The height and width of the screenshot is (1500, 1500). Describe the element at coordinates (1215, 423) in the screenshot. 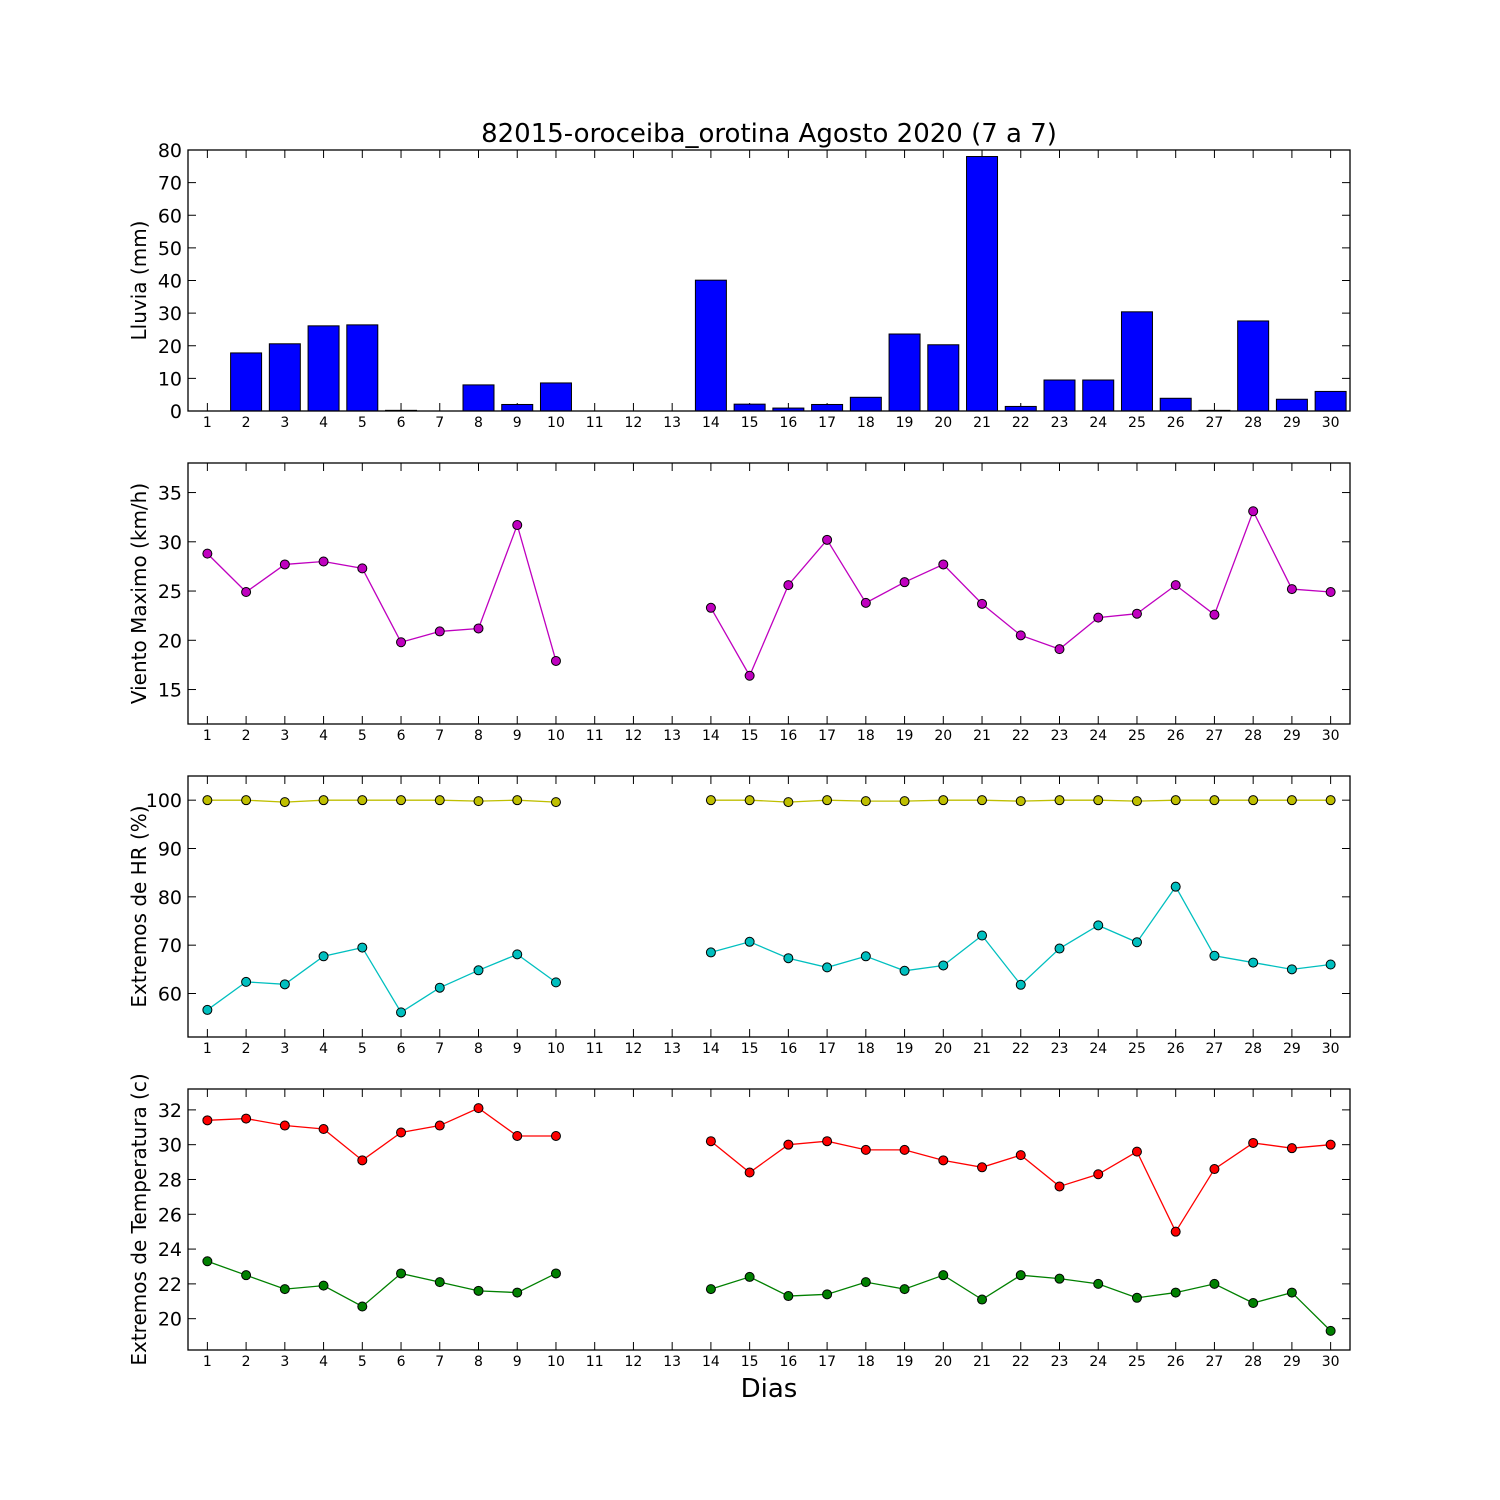

I see `x-tick-label: 27` at that location.